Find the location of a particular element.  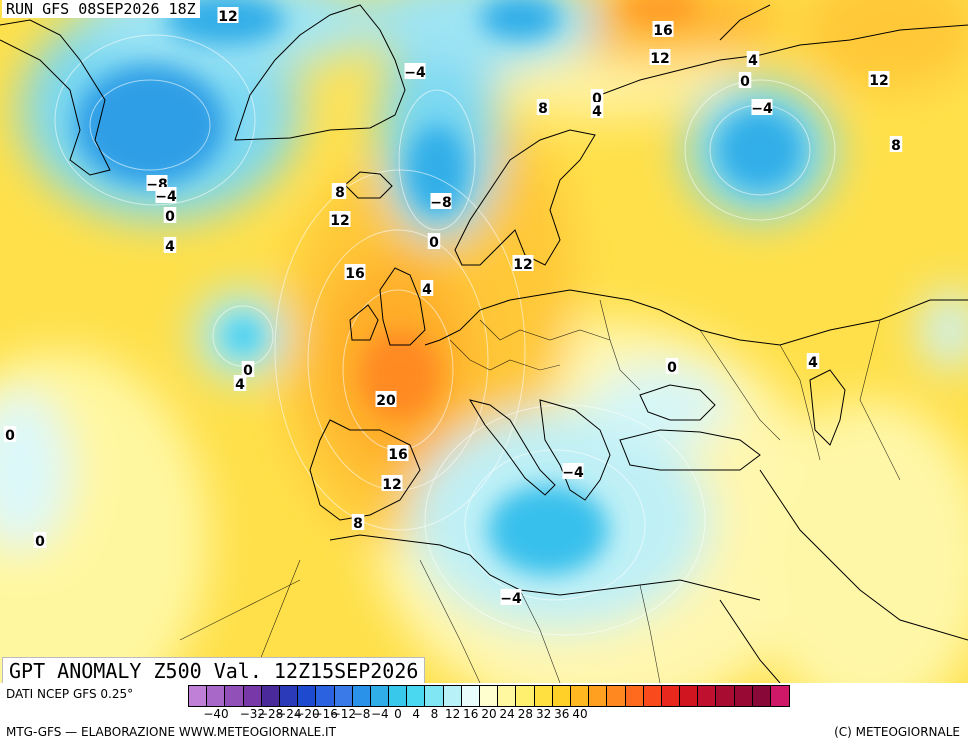

color-scale-tick: 16 is located at coordinates (471, 714).